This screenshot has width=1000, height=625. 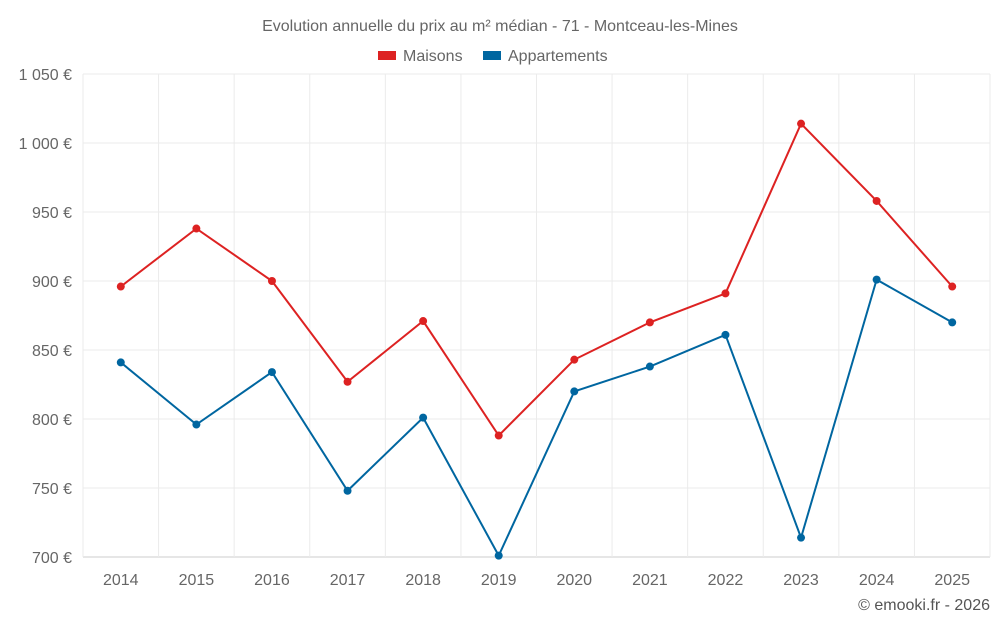 I want to click on x-tick-label: 2014, so click(x=121, y=580).